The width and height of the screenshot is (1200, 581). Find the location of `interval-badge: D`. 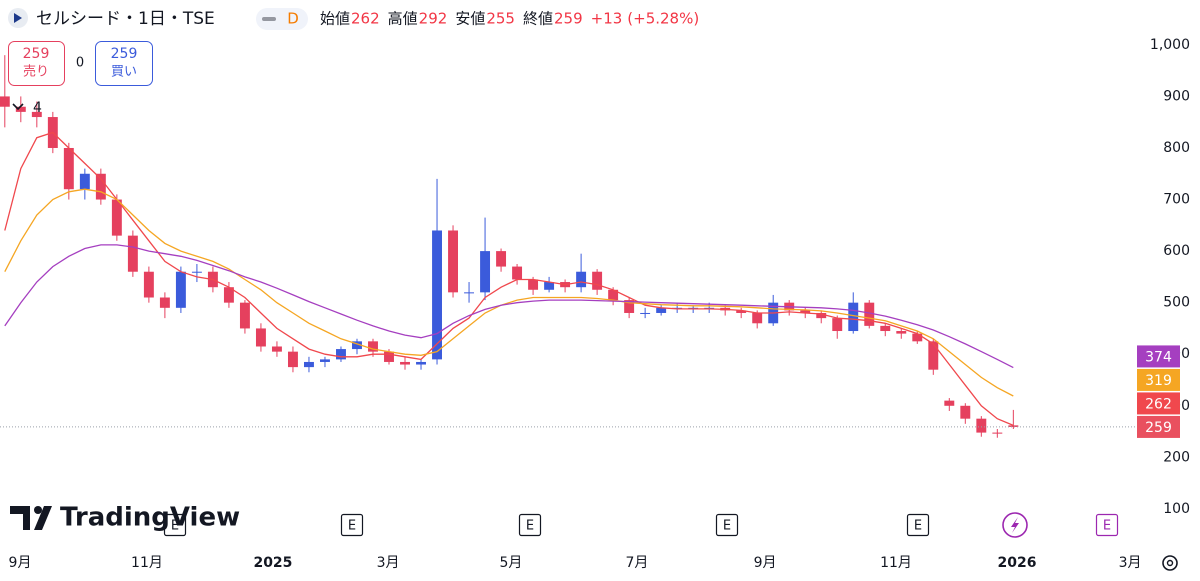

interval-badge: D is located at coordinates (293, 19).